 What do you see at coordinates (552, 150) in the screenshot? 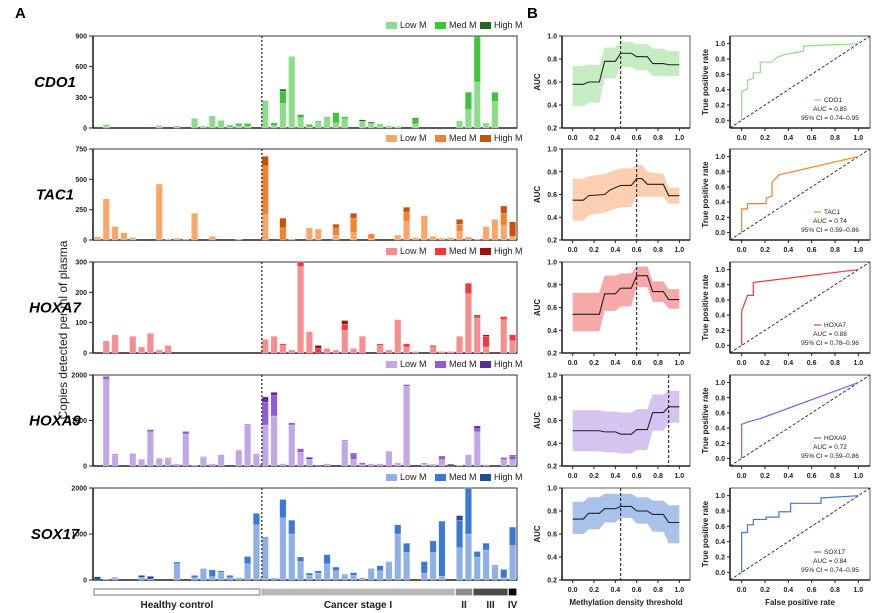
I see `y-tick-label: 1.0` at bounding box center [552, 150].